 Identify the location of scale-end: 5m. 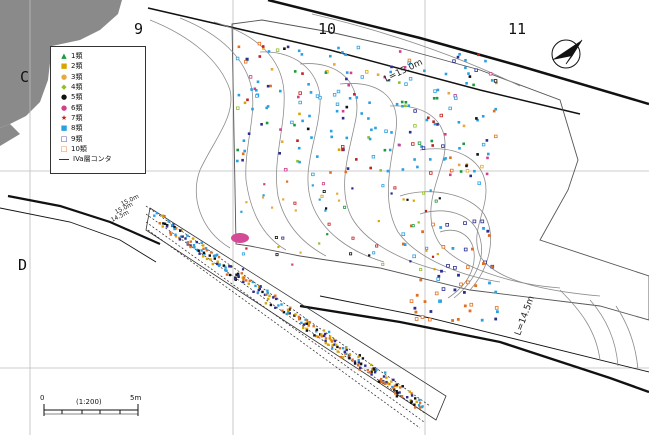
(136, 398).